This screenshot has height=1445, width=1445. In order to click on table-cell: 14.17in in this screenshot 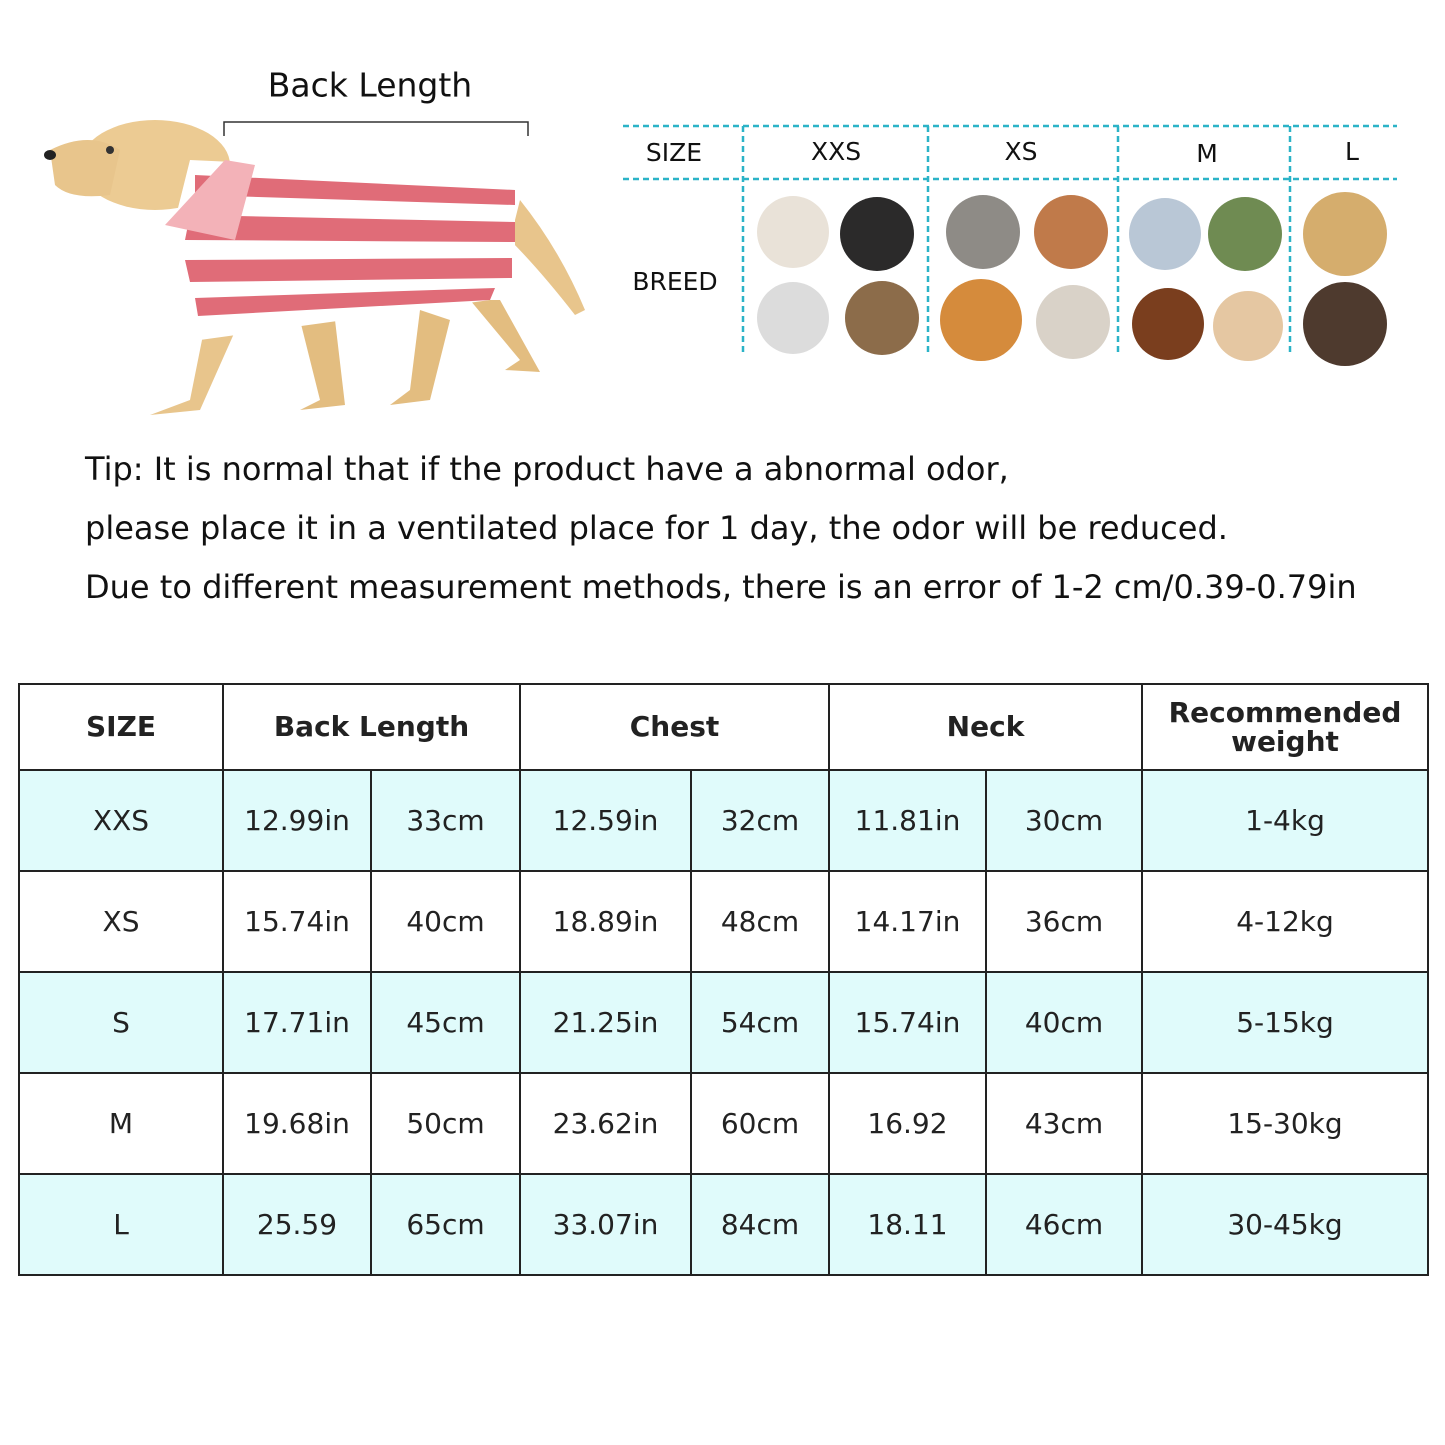, I will do `click(907, 921)`.